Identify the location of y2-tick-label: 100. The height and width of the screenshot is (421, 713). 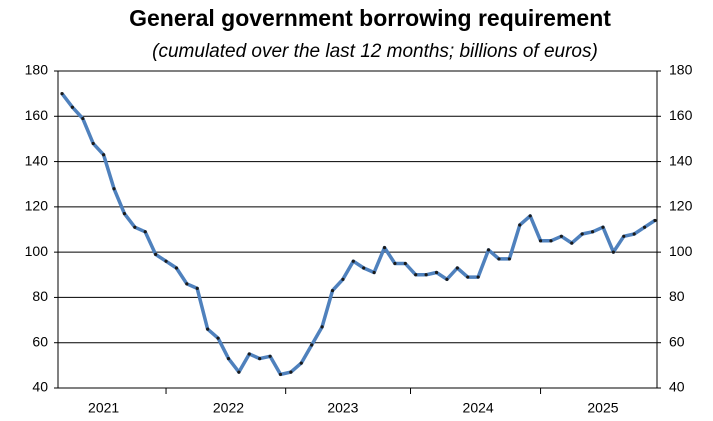
(681, 251).